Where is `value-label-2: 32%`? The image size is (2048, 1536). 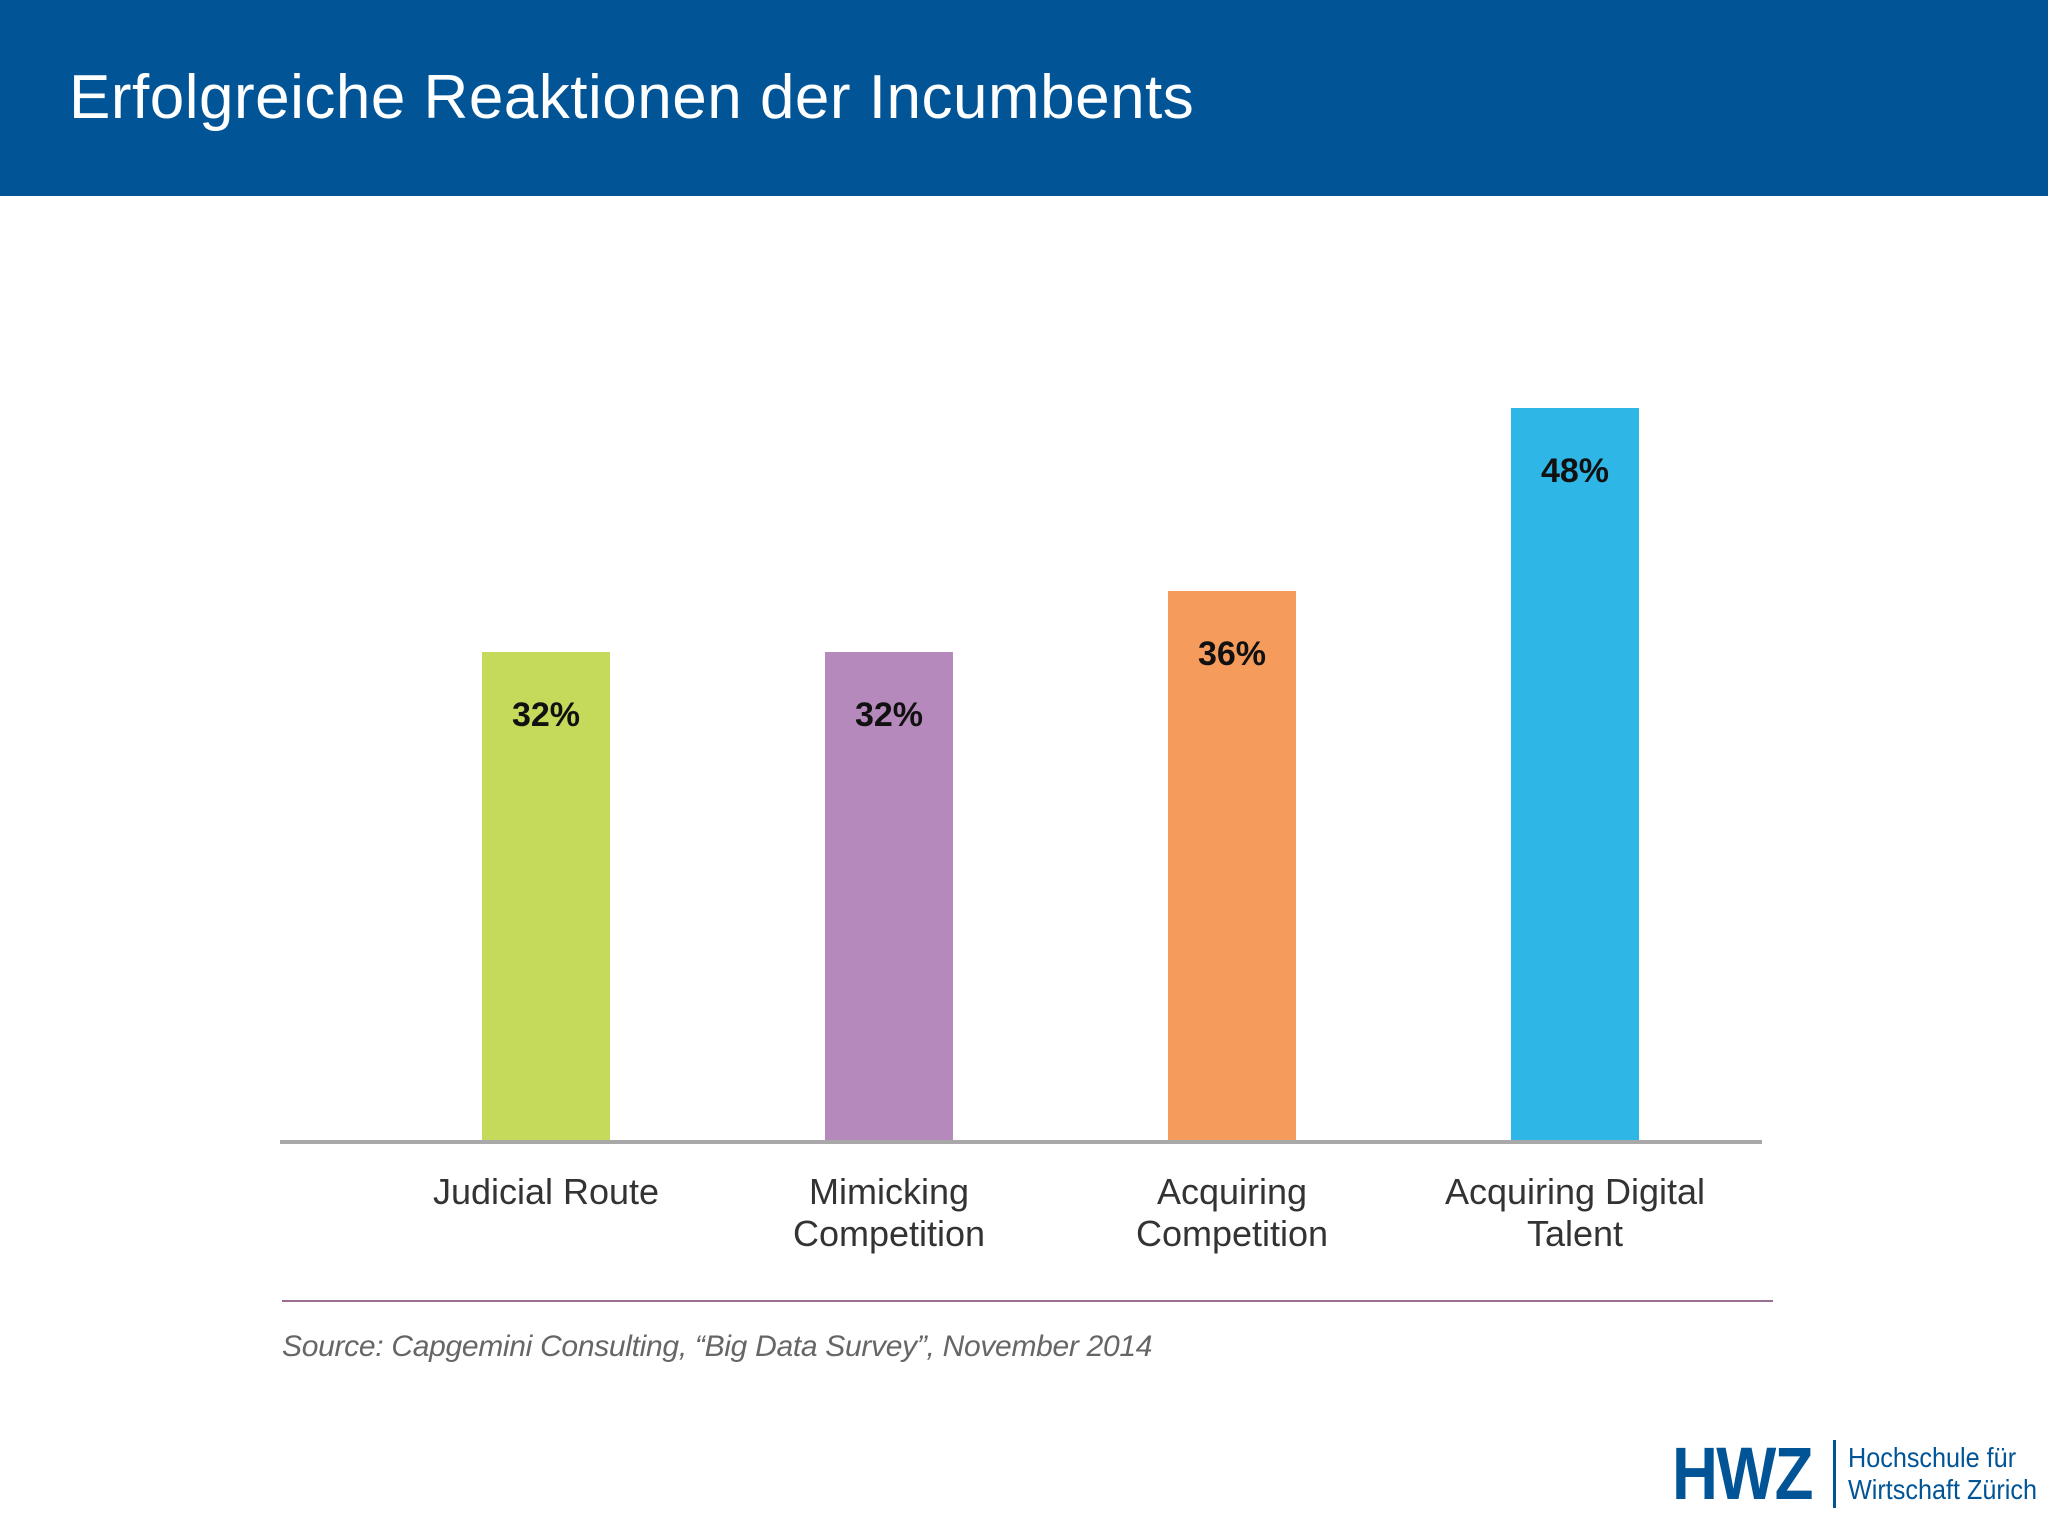
value-label-2: 32% is located at coordinates (889, 715).